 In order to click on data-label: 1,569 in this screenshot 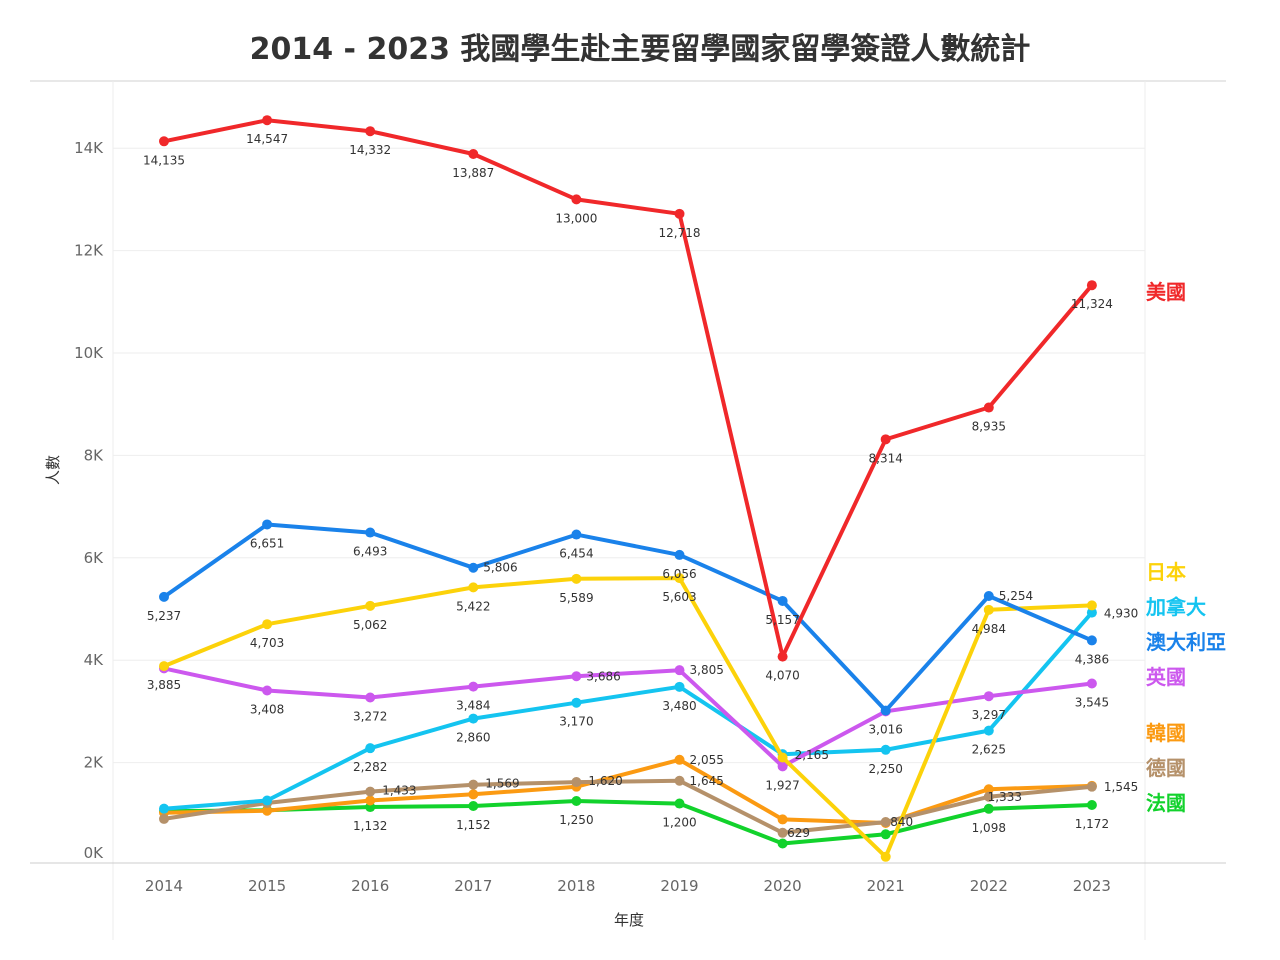, I will do `click(502, 784)`.